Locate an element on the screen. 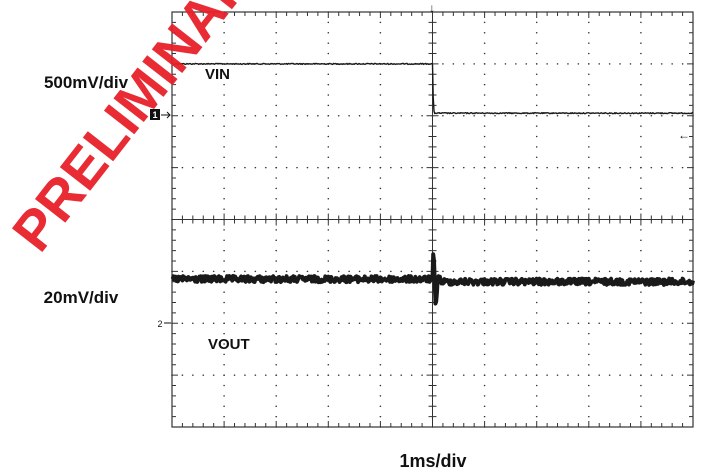  trace-ch1 is located at coordinates (432, 88).